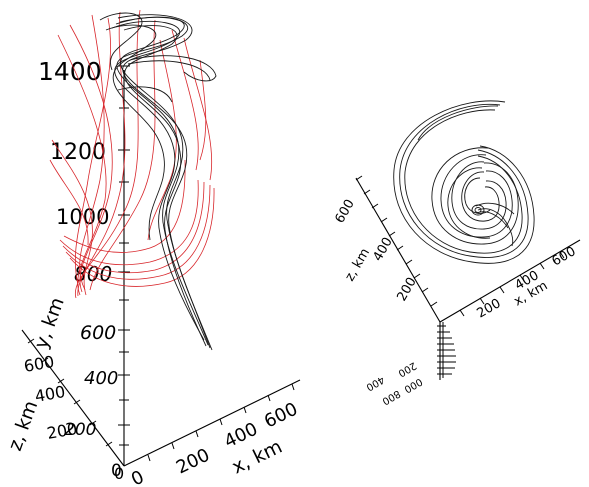 The image size is (589, 487). What do you see at coordinates (407, 368) in the screenshot?
I see `right-y-tick-mirrored-2: 200` at bounding box center [407, 368].